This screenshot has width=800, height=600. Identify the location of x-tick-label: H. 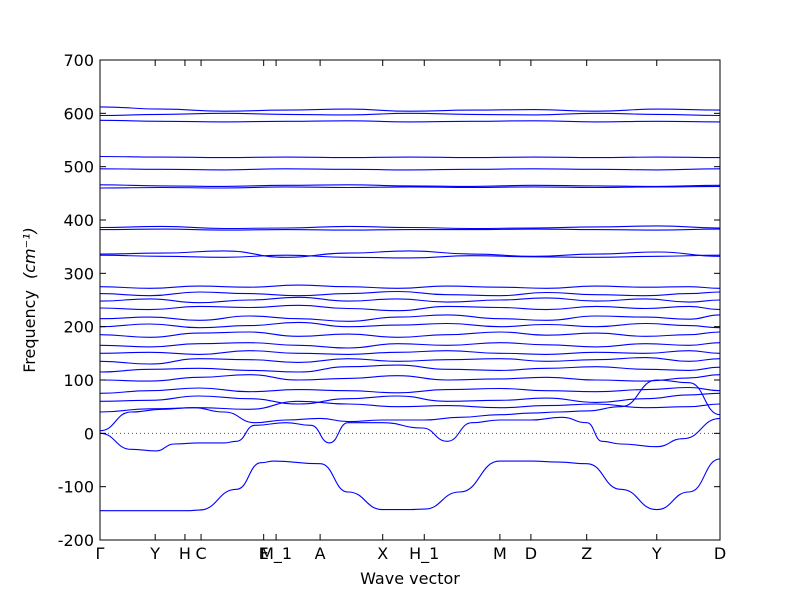
(185, 553).